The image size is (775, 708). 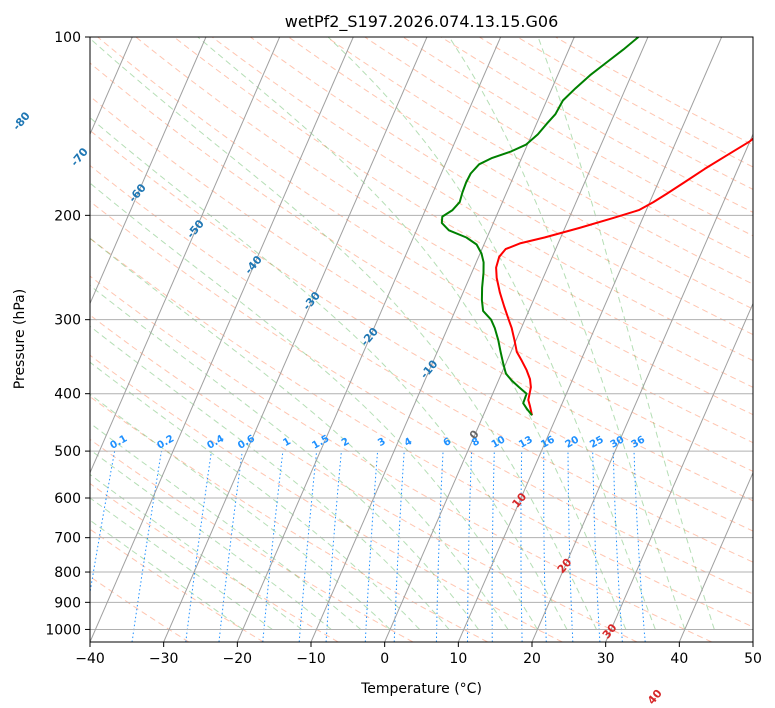 What do you see at coordinates (287, 442) in the screenshot?
I see `mixing-ratio-label: 1` at bounding box center [287, 442].